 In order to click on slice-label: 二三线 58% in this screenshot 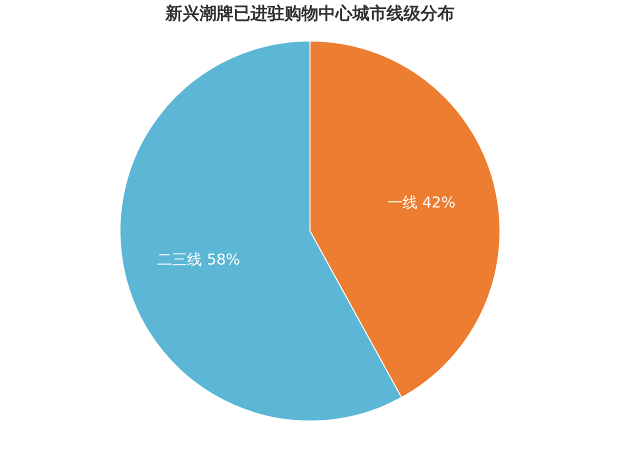, I will do `click(198, 259)`.